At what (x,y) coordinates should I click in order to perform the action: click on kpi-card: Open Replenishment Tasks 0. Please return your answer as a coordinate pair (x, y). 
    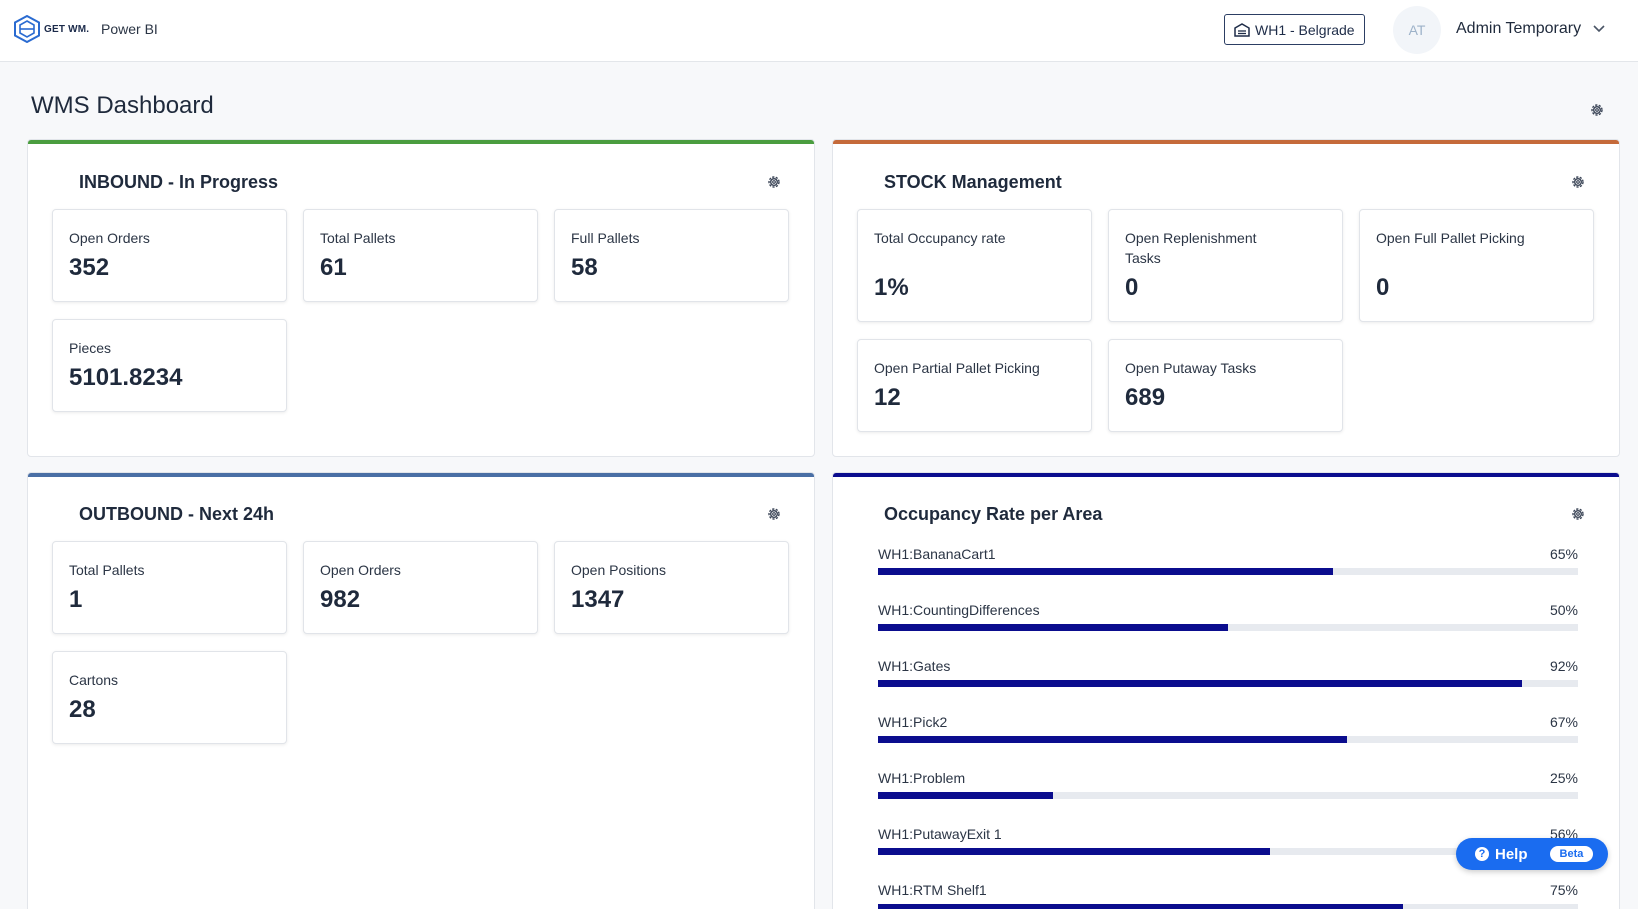
    Looking at the image, I should click on (1225, 265).